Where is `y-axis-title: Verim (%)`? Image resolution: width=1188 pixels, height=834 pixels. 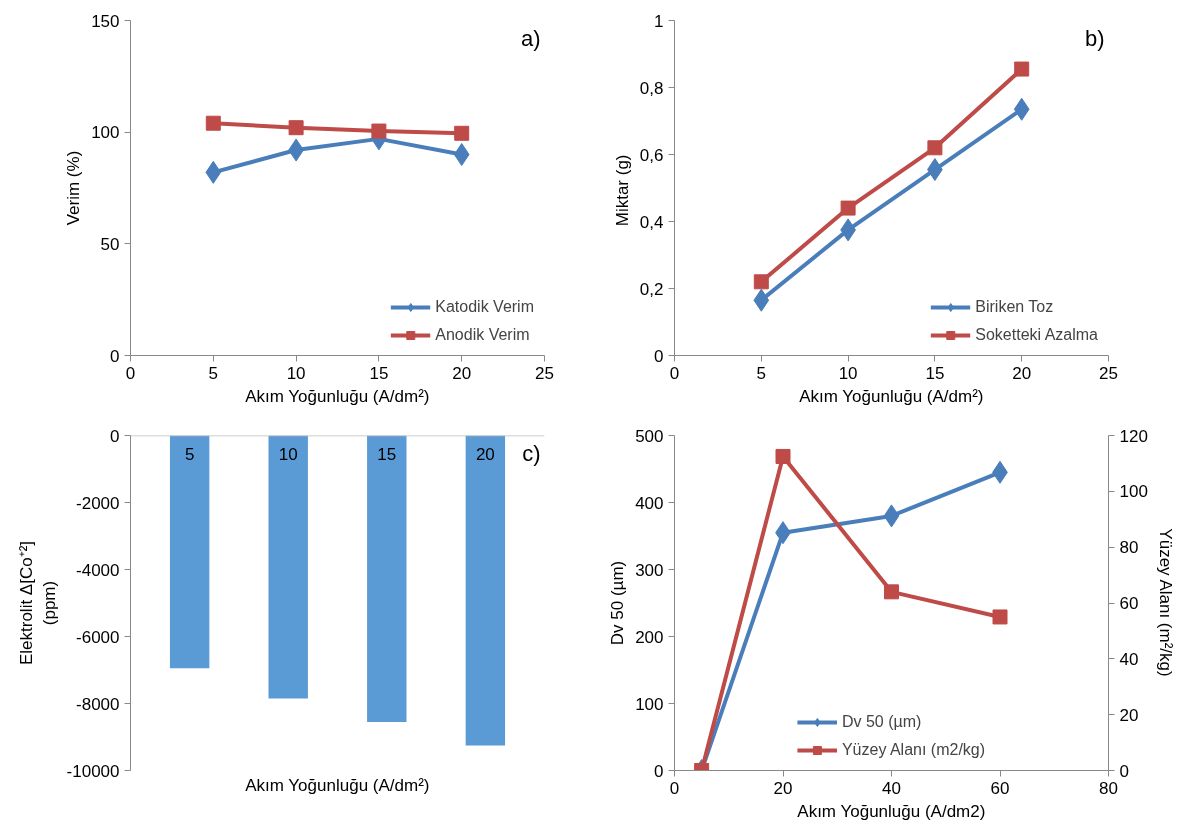 y-axis-title: Verim (%) is located at coordinates (74, 188).